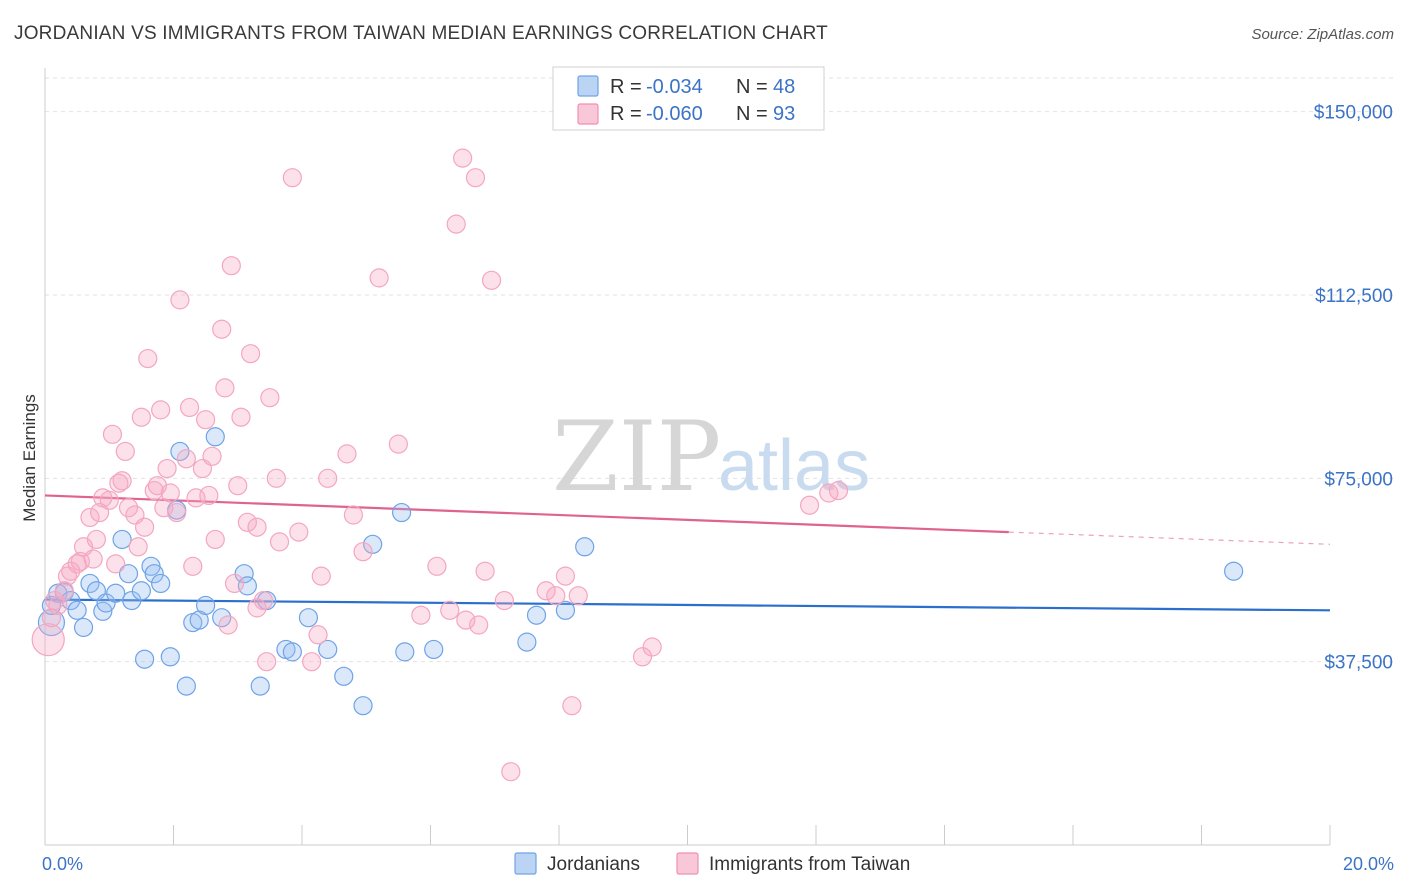 The height and width of the screenshot is (892, 1406). Describe the element at coordinates (593, 864) in the screenshot. I see `series-legend-label-jordanians: Jordanians` at that location.